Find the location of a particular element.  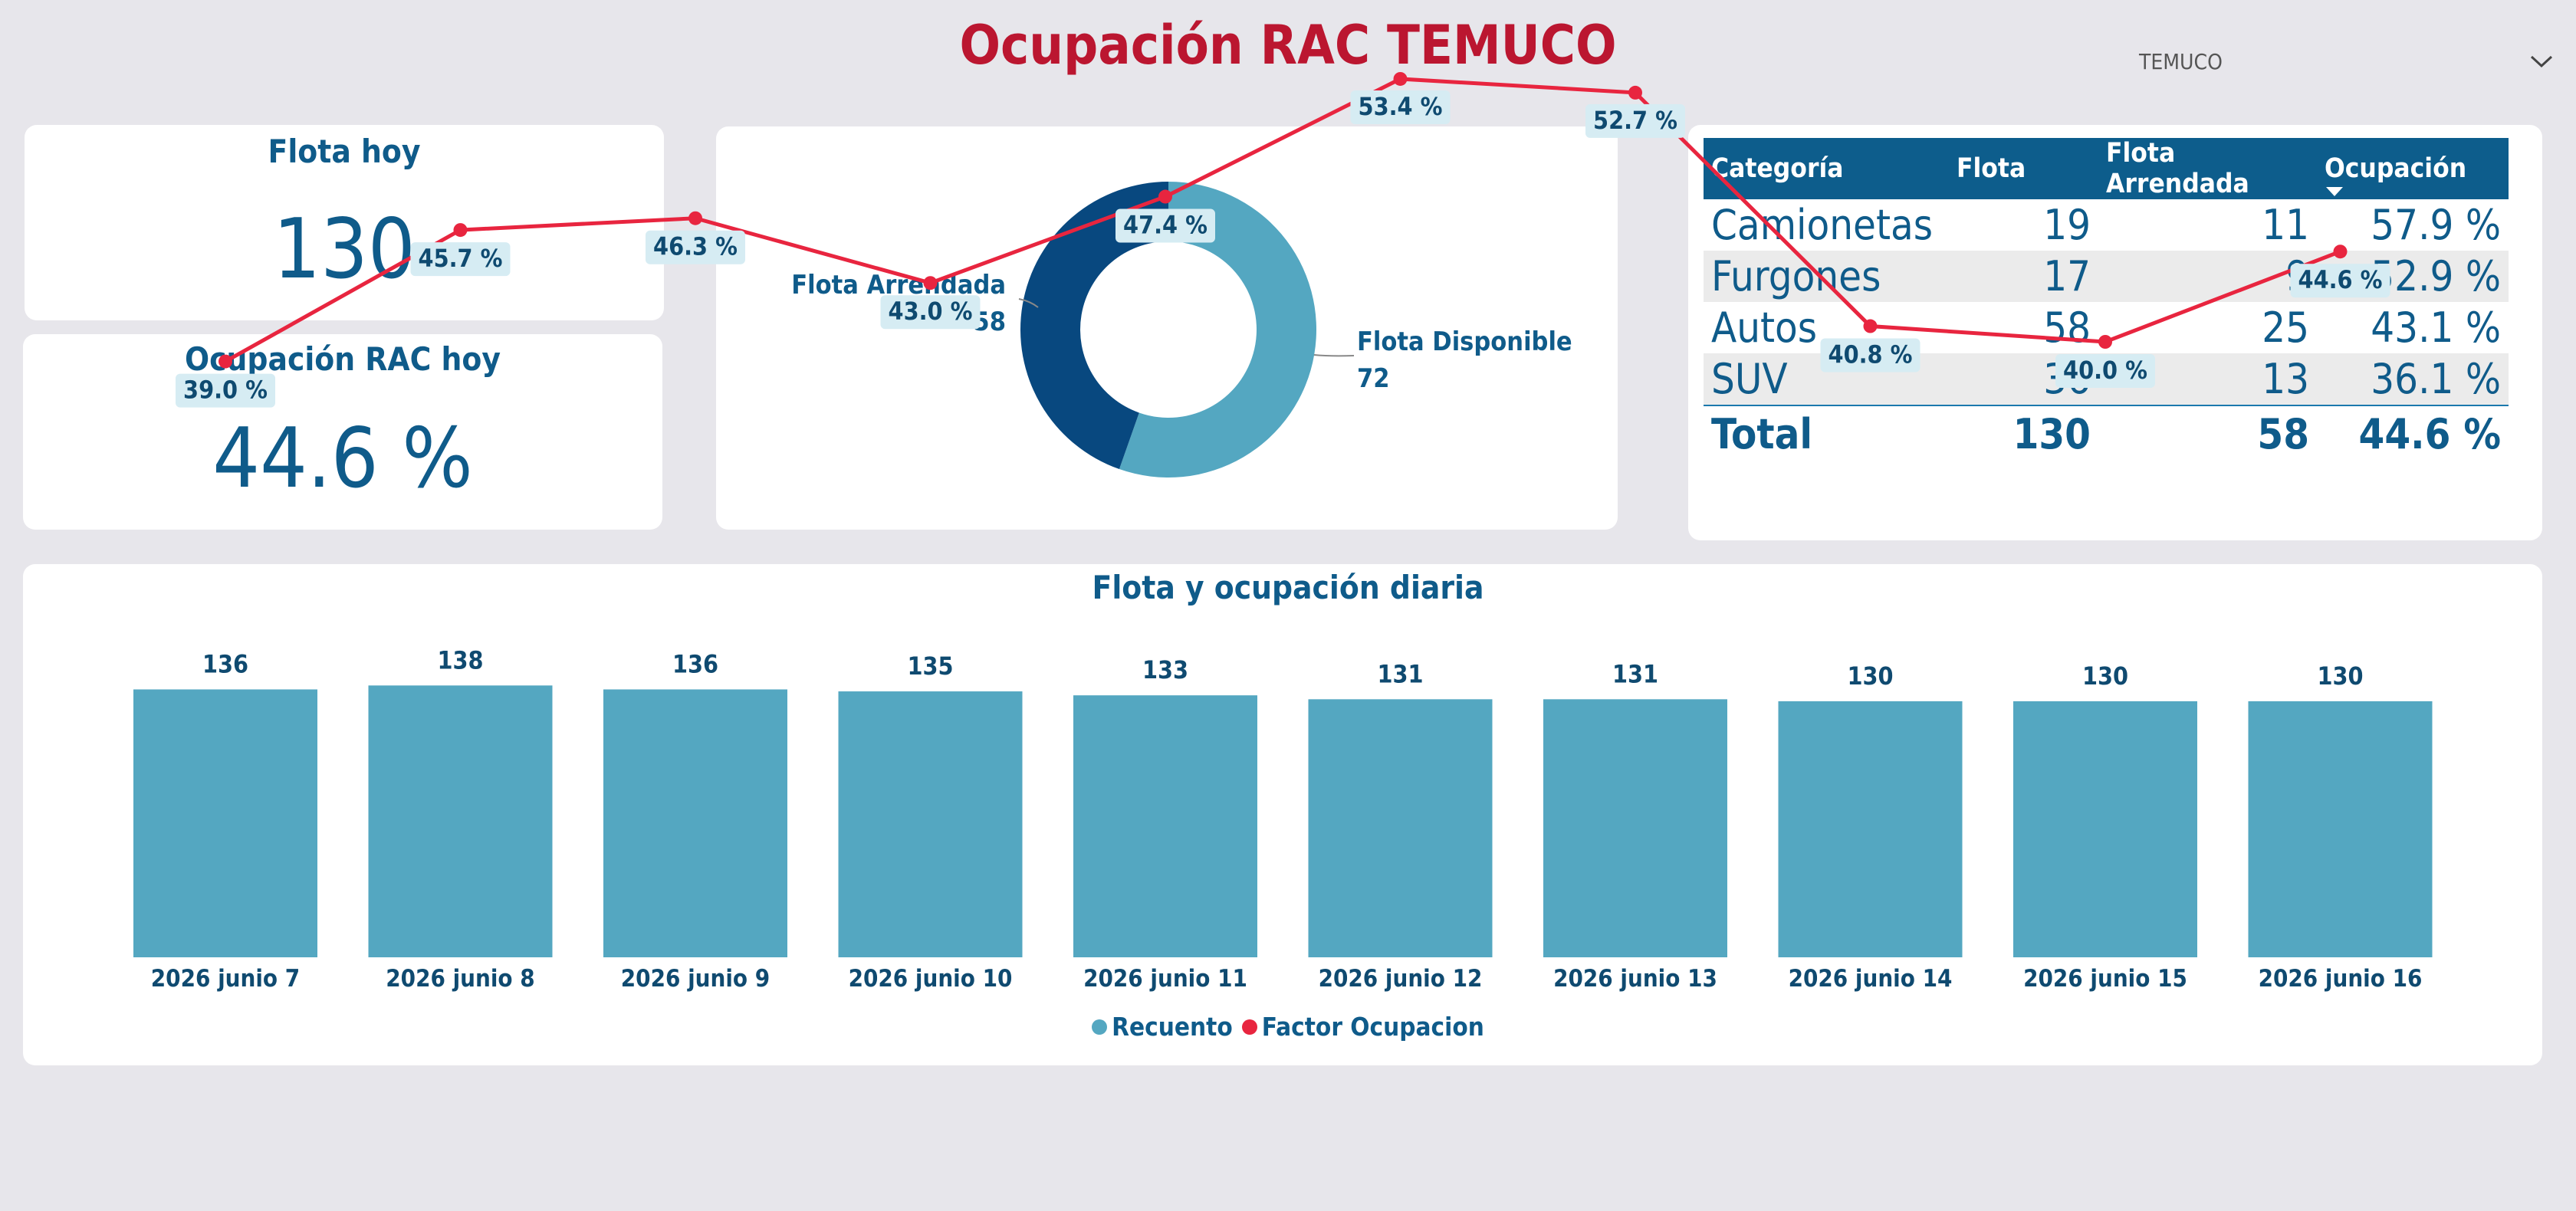

sort-desc-icon is located at coordinates (2334, 192).